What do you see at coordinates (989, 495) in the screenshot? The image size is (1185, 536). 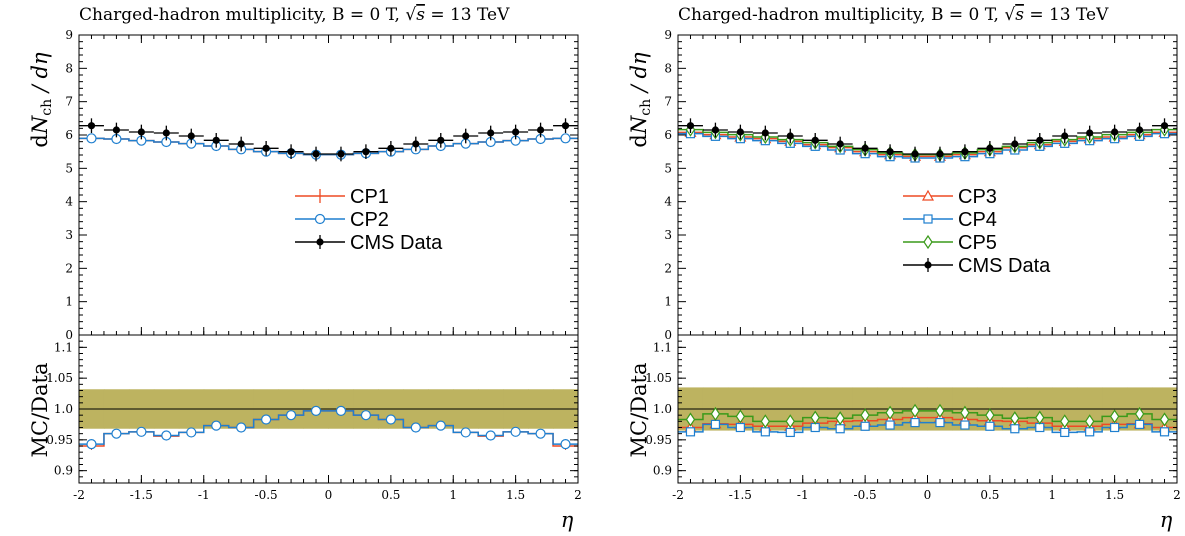 I see `x-tick-label: 0.5` at bounding box center [989, 495].